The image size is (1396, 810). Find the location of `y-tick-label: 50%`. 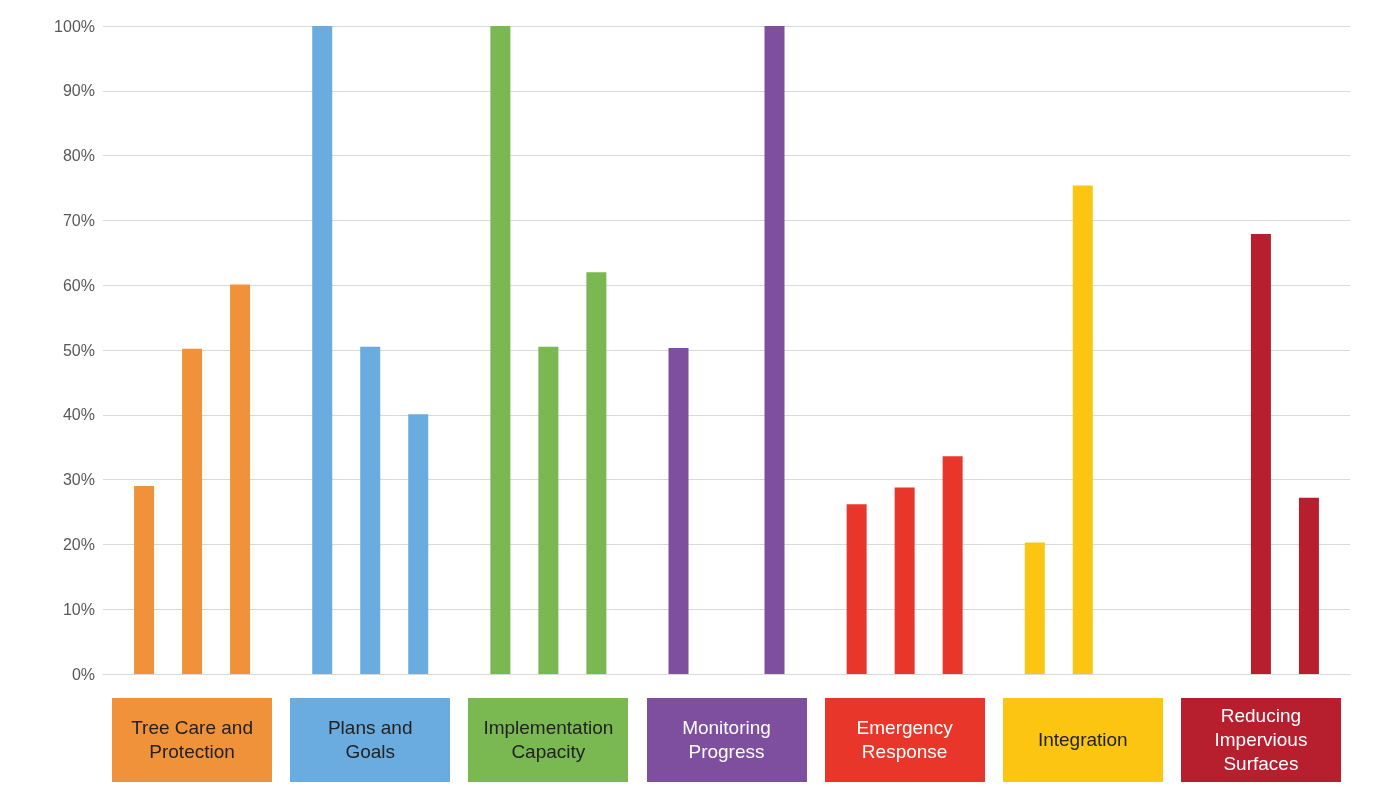

y-tick-label: 50% is located at coordinates (78, 350).